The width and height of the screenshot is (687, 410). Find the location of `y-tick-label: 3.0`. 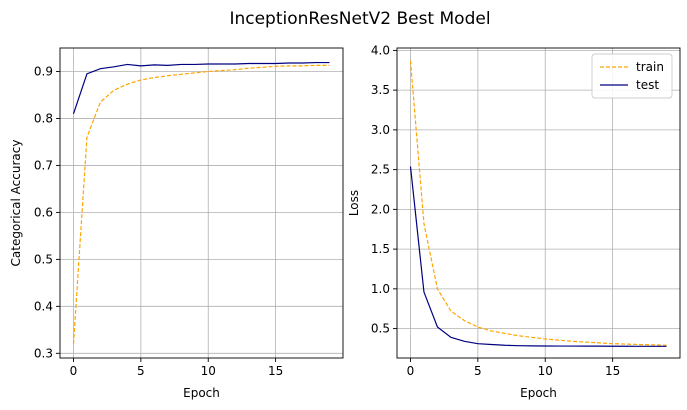

y-tick-label: 3.0 is located at coordinates (380, 130).